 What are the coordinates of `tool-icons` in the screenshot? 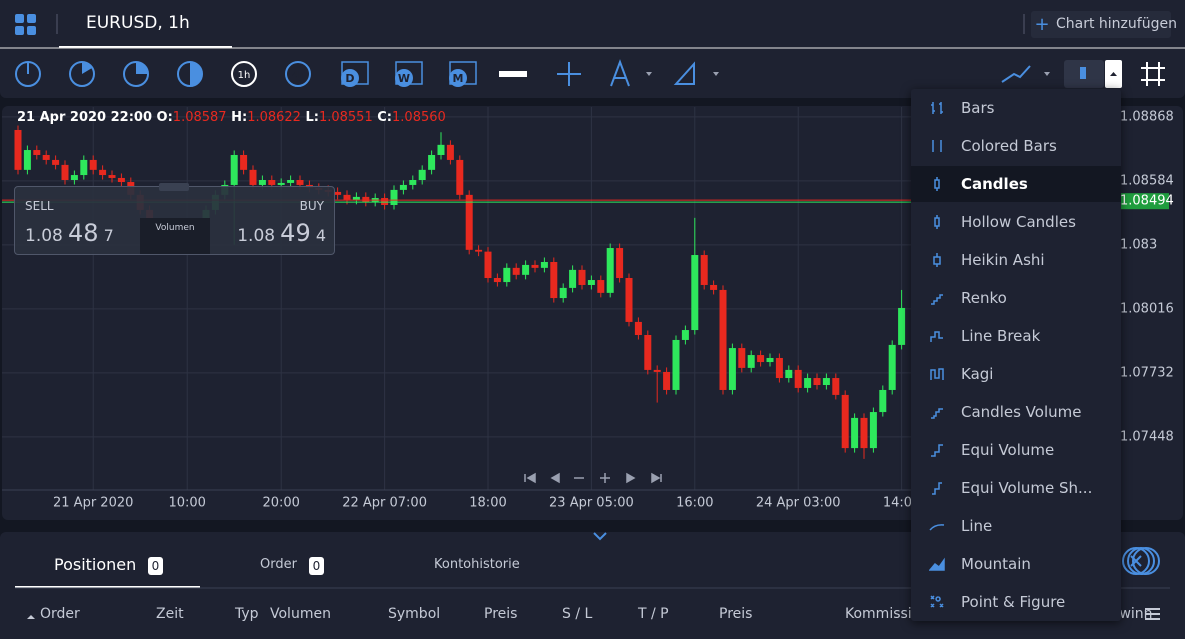 It's located at (765, 73).